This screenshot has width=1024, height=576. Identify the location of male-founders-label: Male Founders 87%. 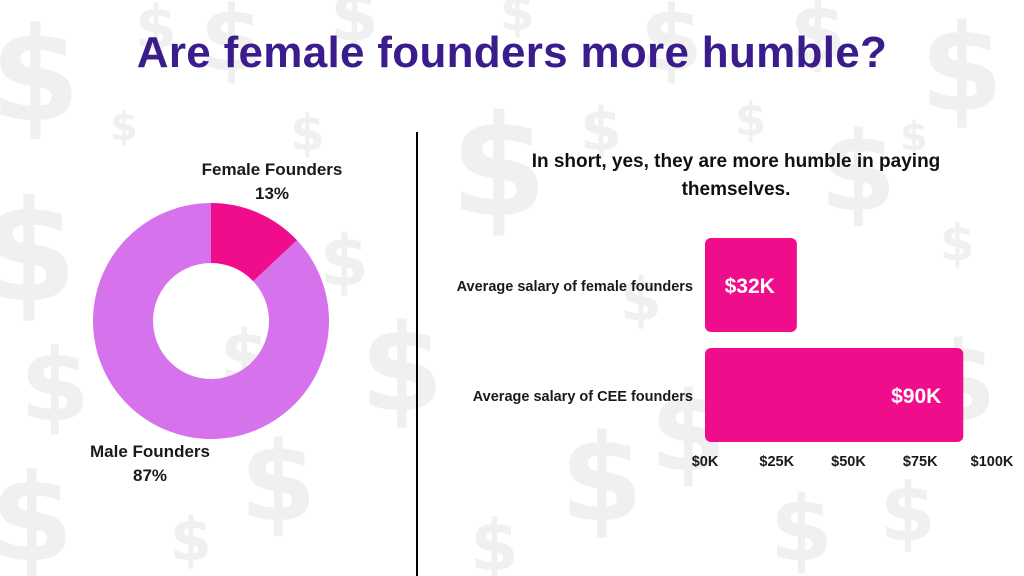
(150, 464).